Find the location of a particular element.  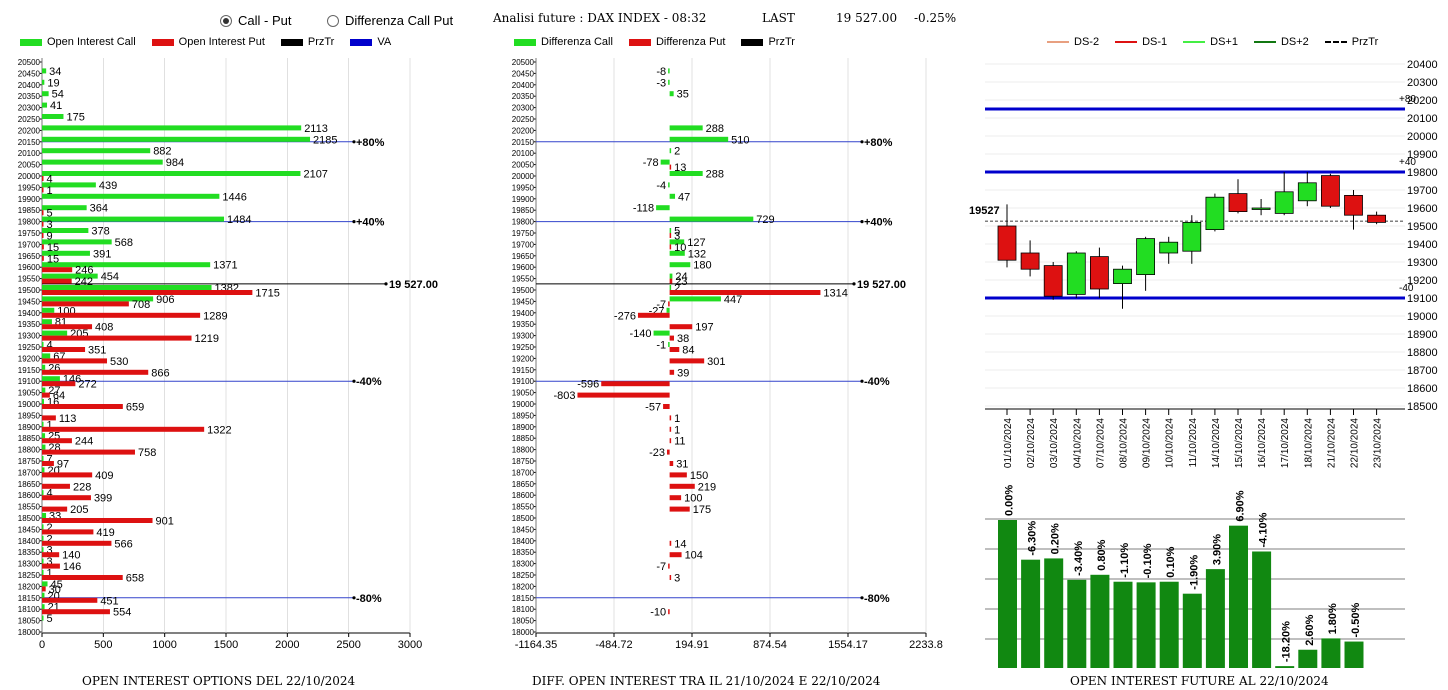

bar-value-label: 175 is located at coordinates (75, 118).